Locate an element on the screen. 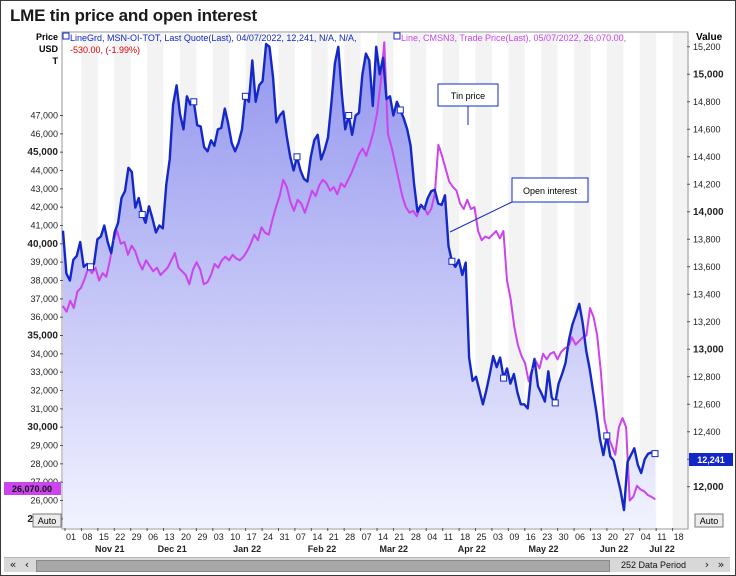 The image size is (736, 576). legend-handle-oi is located at coordinates (66, 36).